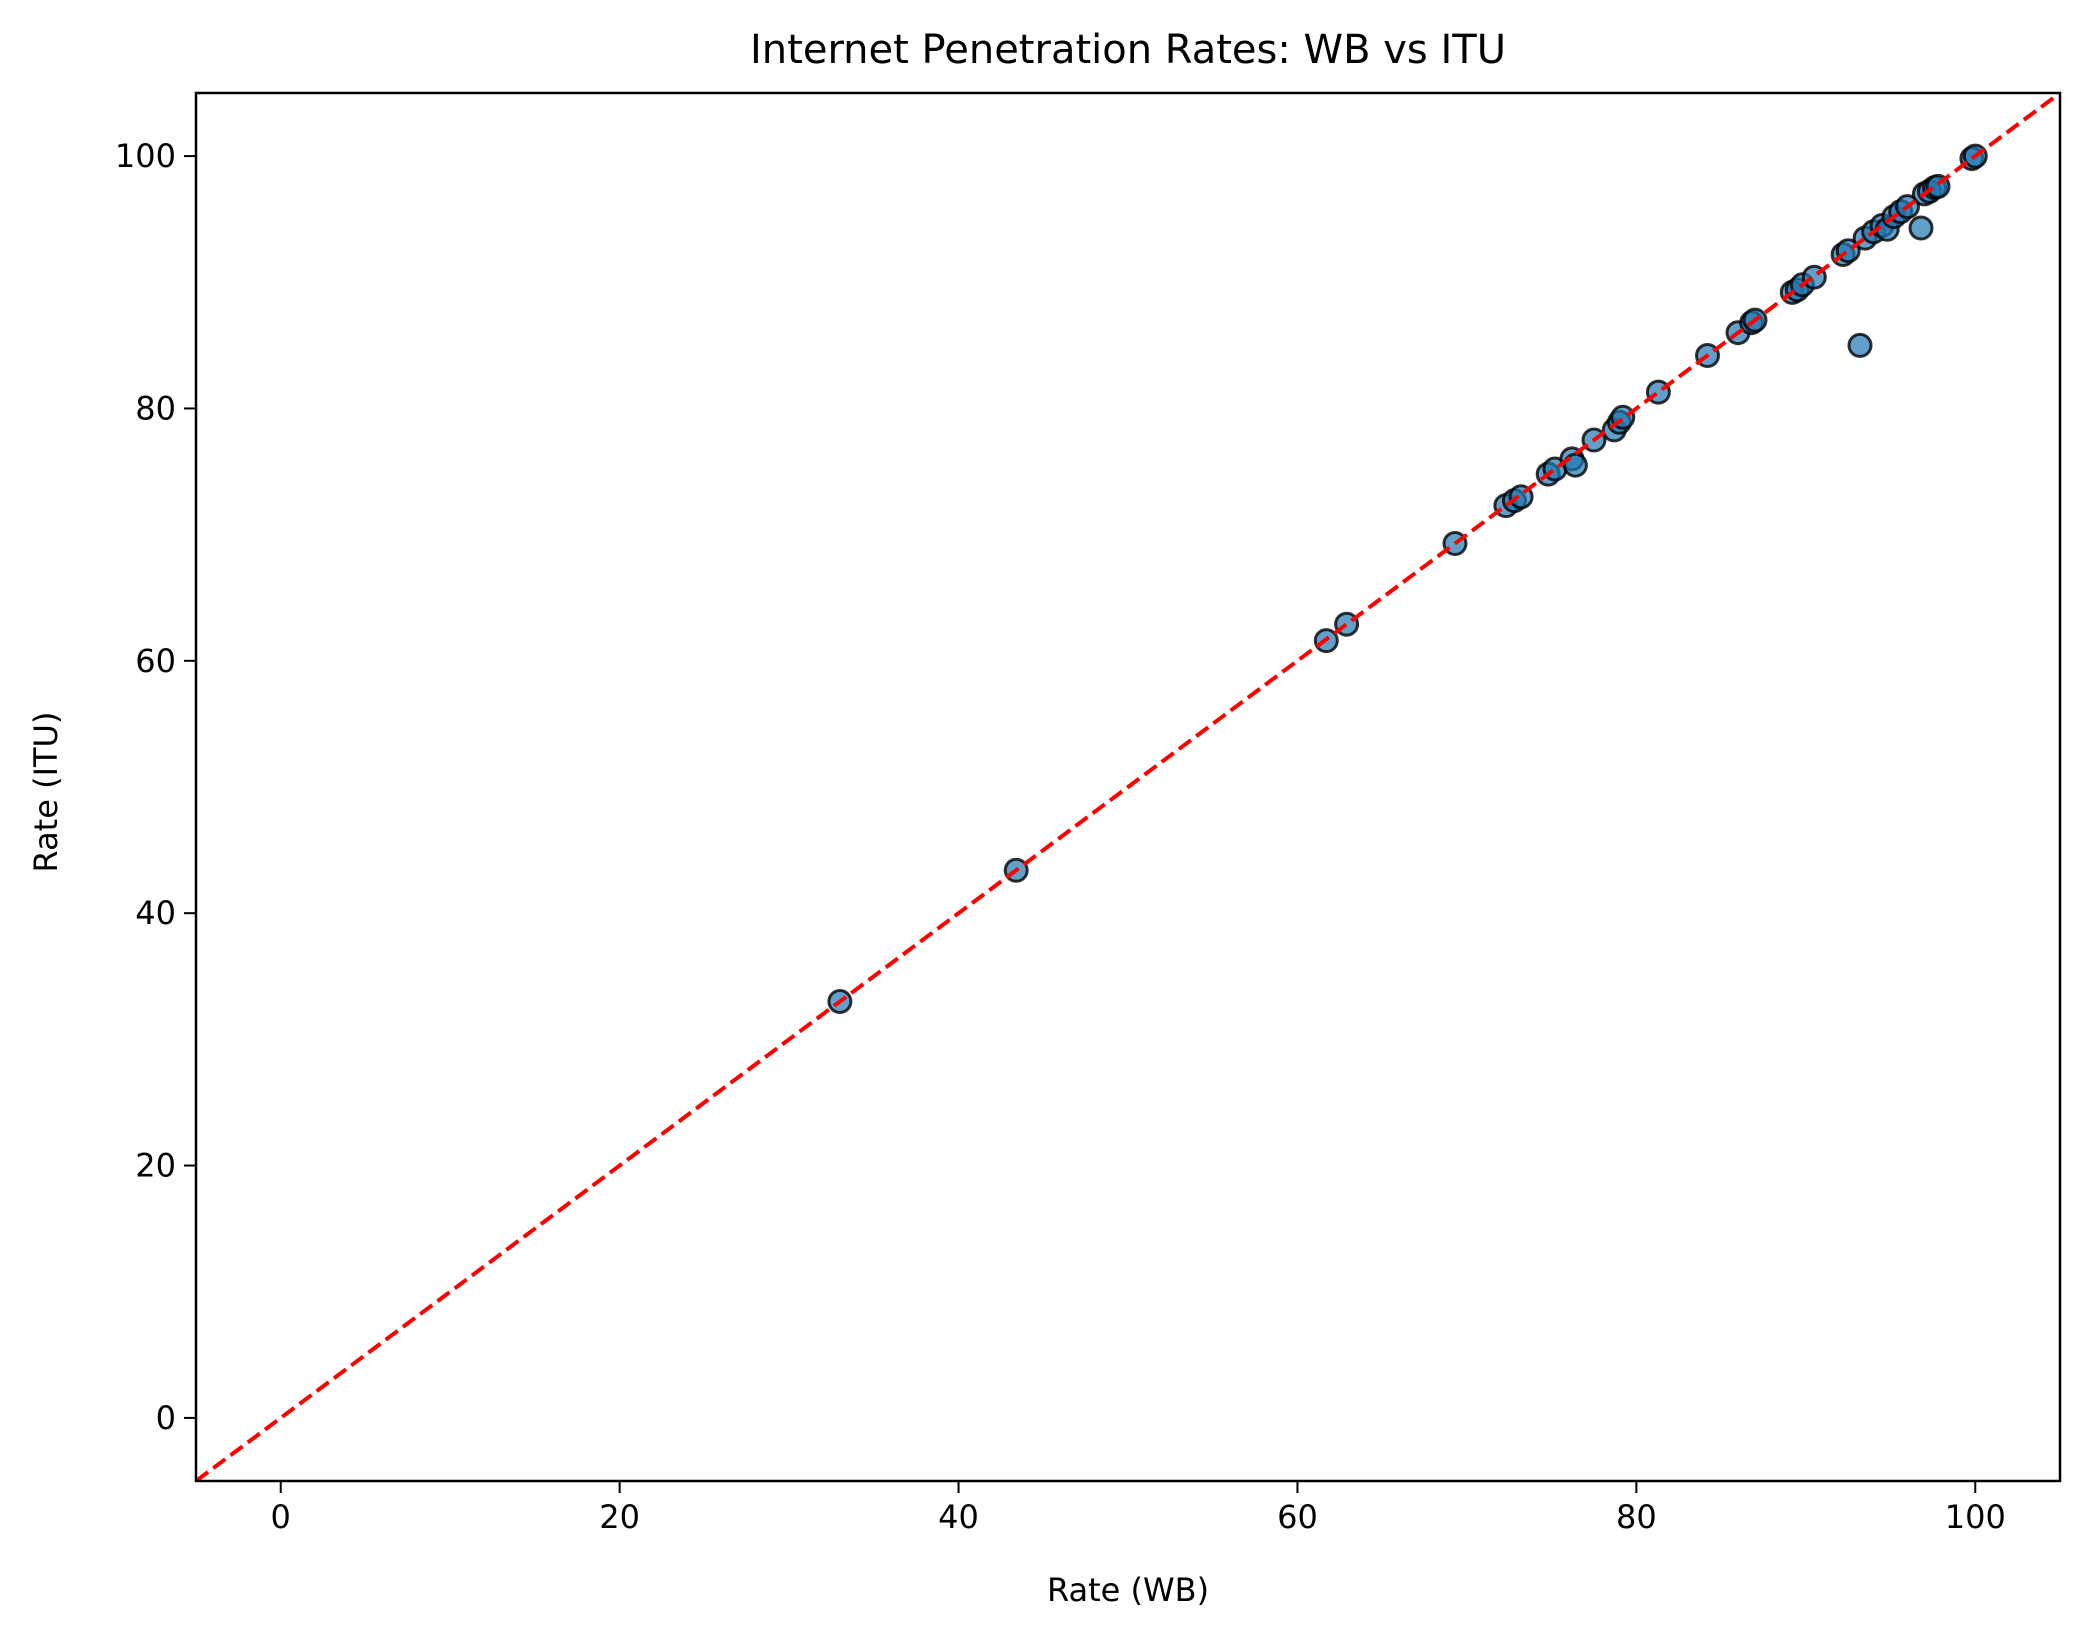  What do you see at coordinates (1975, 1517) in the screenshot?
I see `x-tick-label: 100` at bounding box center [1975, 1517].